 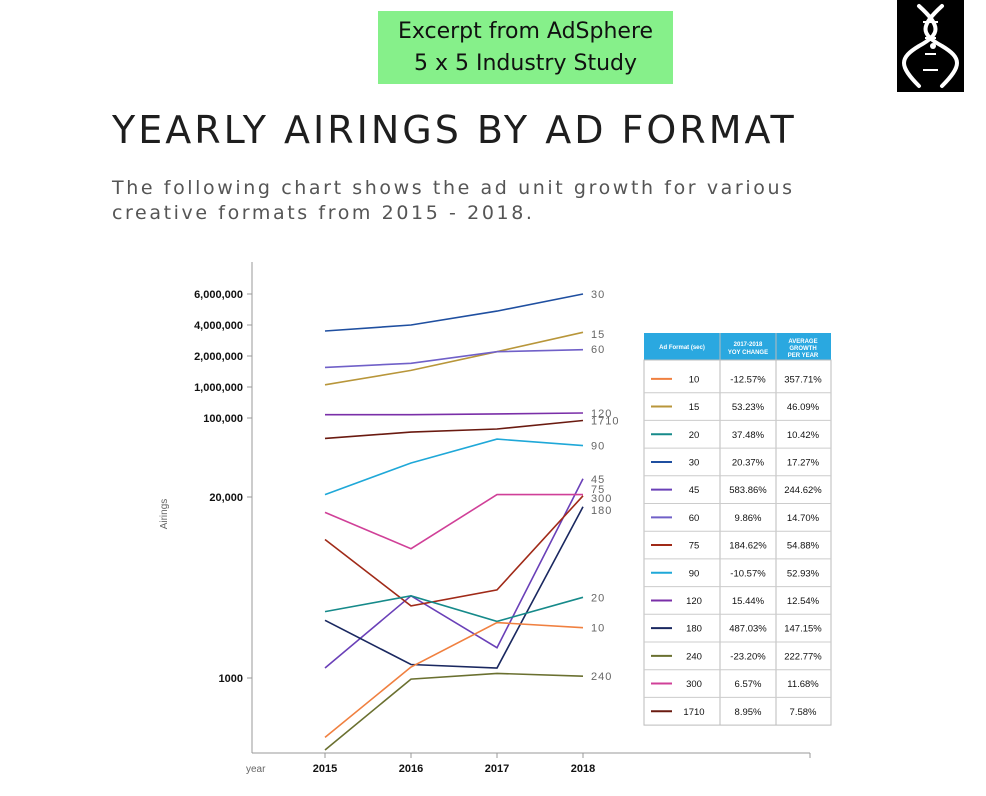 What do you see at coordinates (748, 629) in the screenshot?
I see `table-cell-yoy: 487.03%` at bounding box center [748, 629].